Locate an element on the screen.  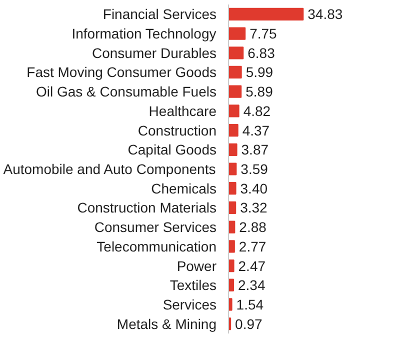
y-tick-label: Telecommunication is located at coordinates (156, 246).